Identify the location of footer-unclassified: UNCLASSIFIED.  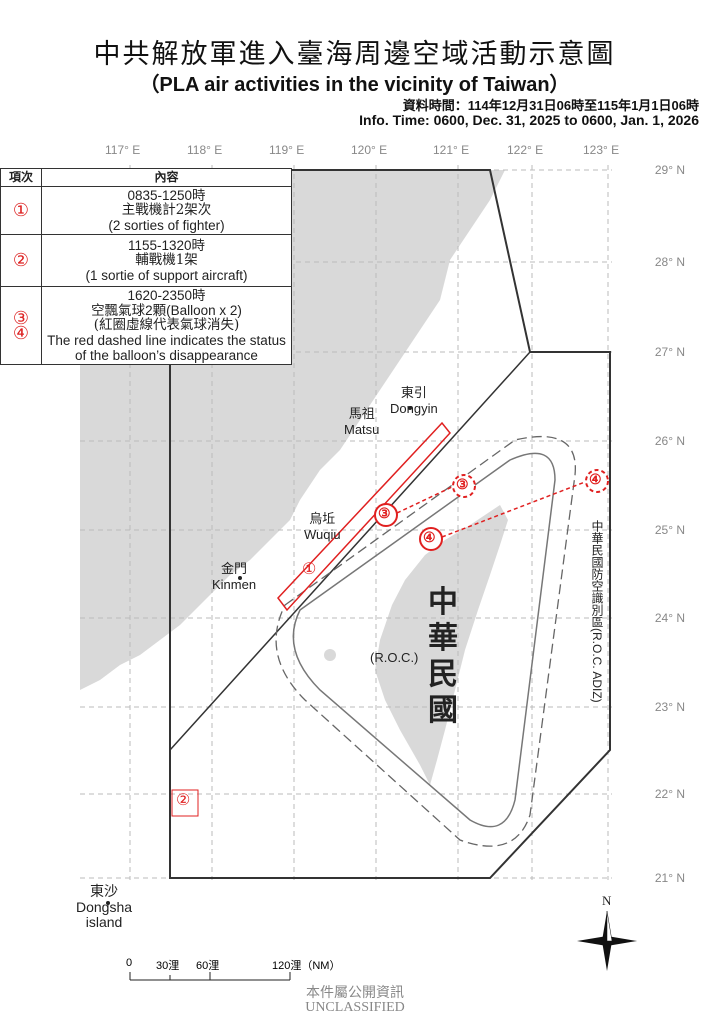
(355, 1007).